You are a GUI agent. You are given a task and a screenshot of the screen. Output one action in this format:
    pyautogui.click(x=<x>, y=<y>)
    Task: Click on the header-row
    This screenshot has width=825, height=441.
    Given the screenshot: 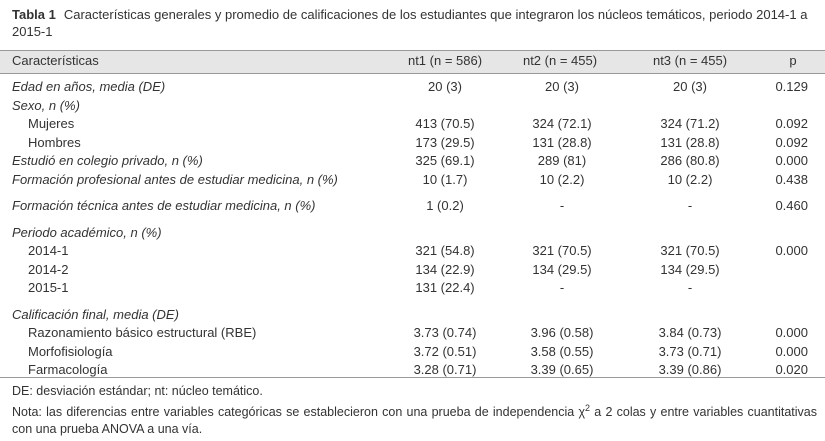 What is the action you would take?
    pyautogui.click(x=412, y=62)
    